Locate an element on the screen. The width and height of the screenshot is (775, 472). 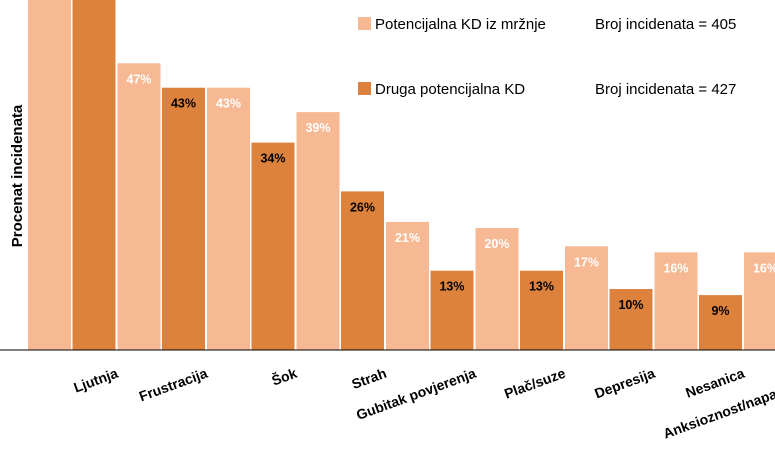
category-label: Frustracija is located at coordinates (173, 385).